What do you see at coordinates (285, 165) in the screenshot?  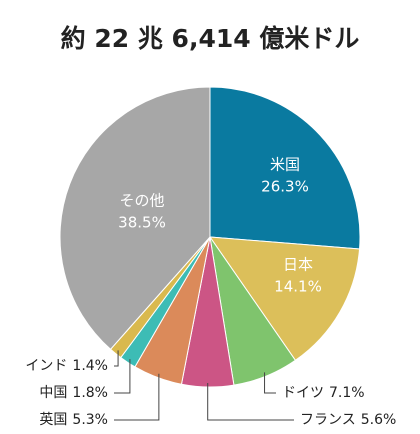 I see `slice-label: 米国` at bounding box center [285, 165].